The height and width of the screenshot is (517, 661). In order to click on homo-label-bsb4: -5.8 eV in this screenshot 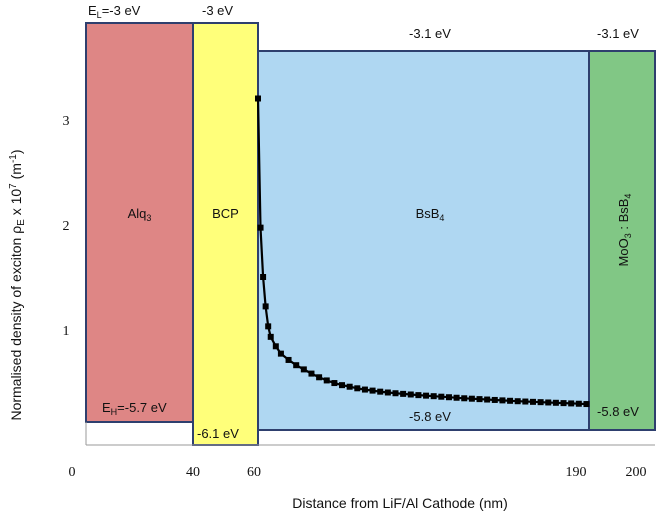, I will do `click(430, 416)`.